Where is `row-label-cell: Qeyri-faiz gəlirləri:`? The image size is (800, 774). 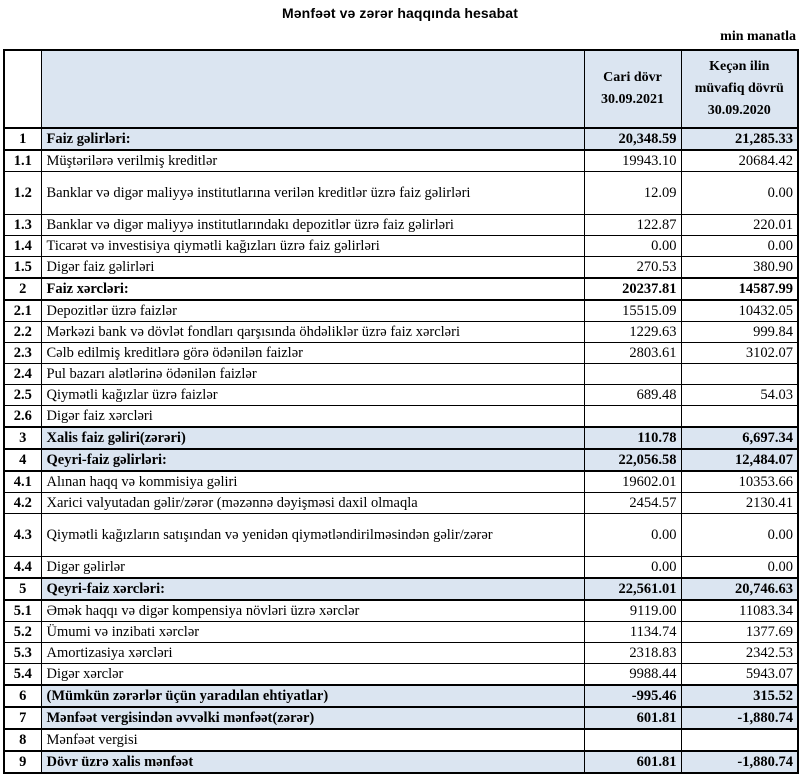 row-label-cell: Qeyri-faiz gəlirləri: is located at coordinates (312, 460).